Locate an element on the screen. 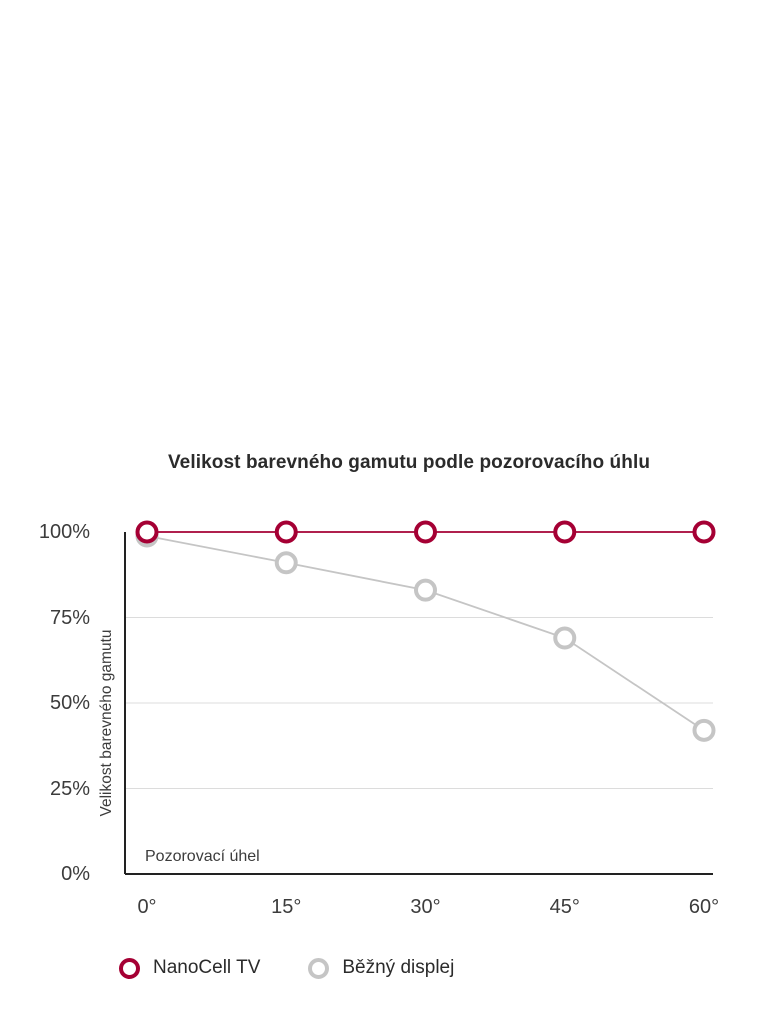 This screenshot has height=1031, width=768. x-tick-label: 30° is located at coordinates (425, 907).